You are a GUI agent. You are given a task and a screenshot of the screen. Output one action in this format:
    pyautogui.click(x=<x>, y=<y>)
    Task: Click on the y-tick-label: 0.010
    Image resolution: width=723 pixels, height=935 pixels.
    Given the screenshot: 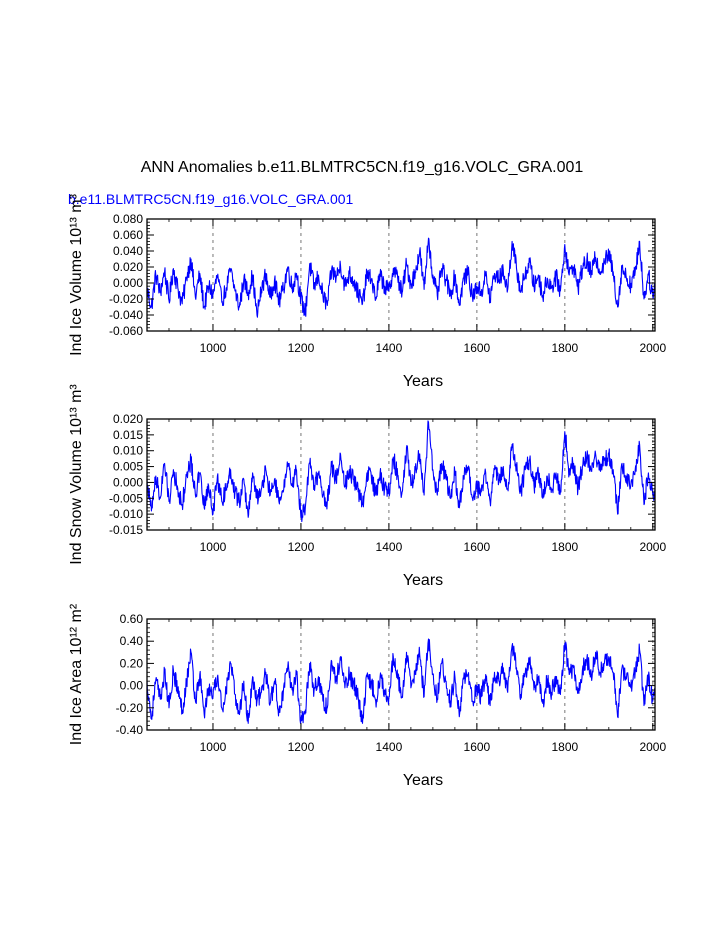 What is the action you would take?
    pyautogui.click(x=128, y=451)
    